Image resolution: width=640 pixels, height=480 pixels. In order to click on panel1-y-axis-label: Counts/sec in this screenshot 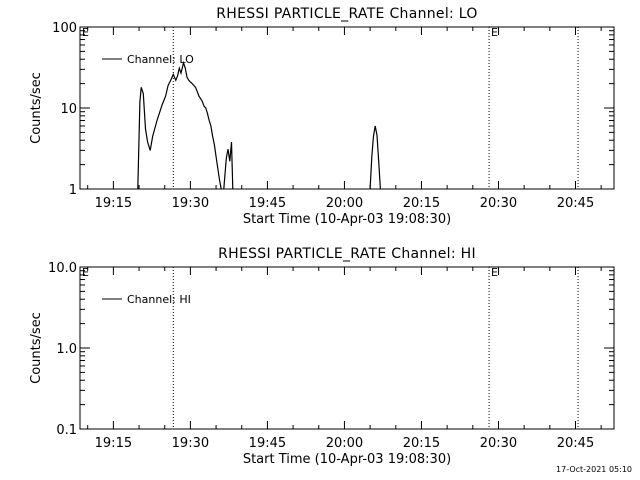, I will do `click(36, 108)`.